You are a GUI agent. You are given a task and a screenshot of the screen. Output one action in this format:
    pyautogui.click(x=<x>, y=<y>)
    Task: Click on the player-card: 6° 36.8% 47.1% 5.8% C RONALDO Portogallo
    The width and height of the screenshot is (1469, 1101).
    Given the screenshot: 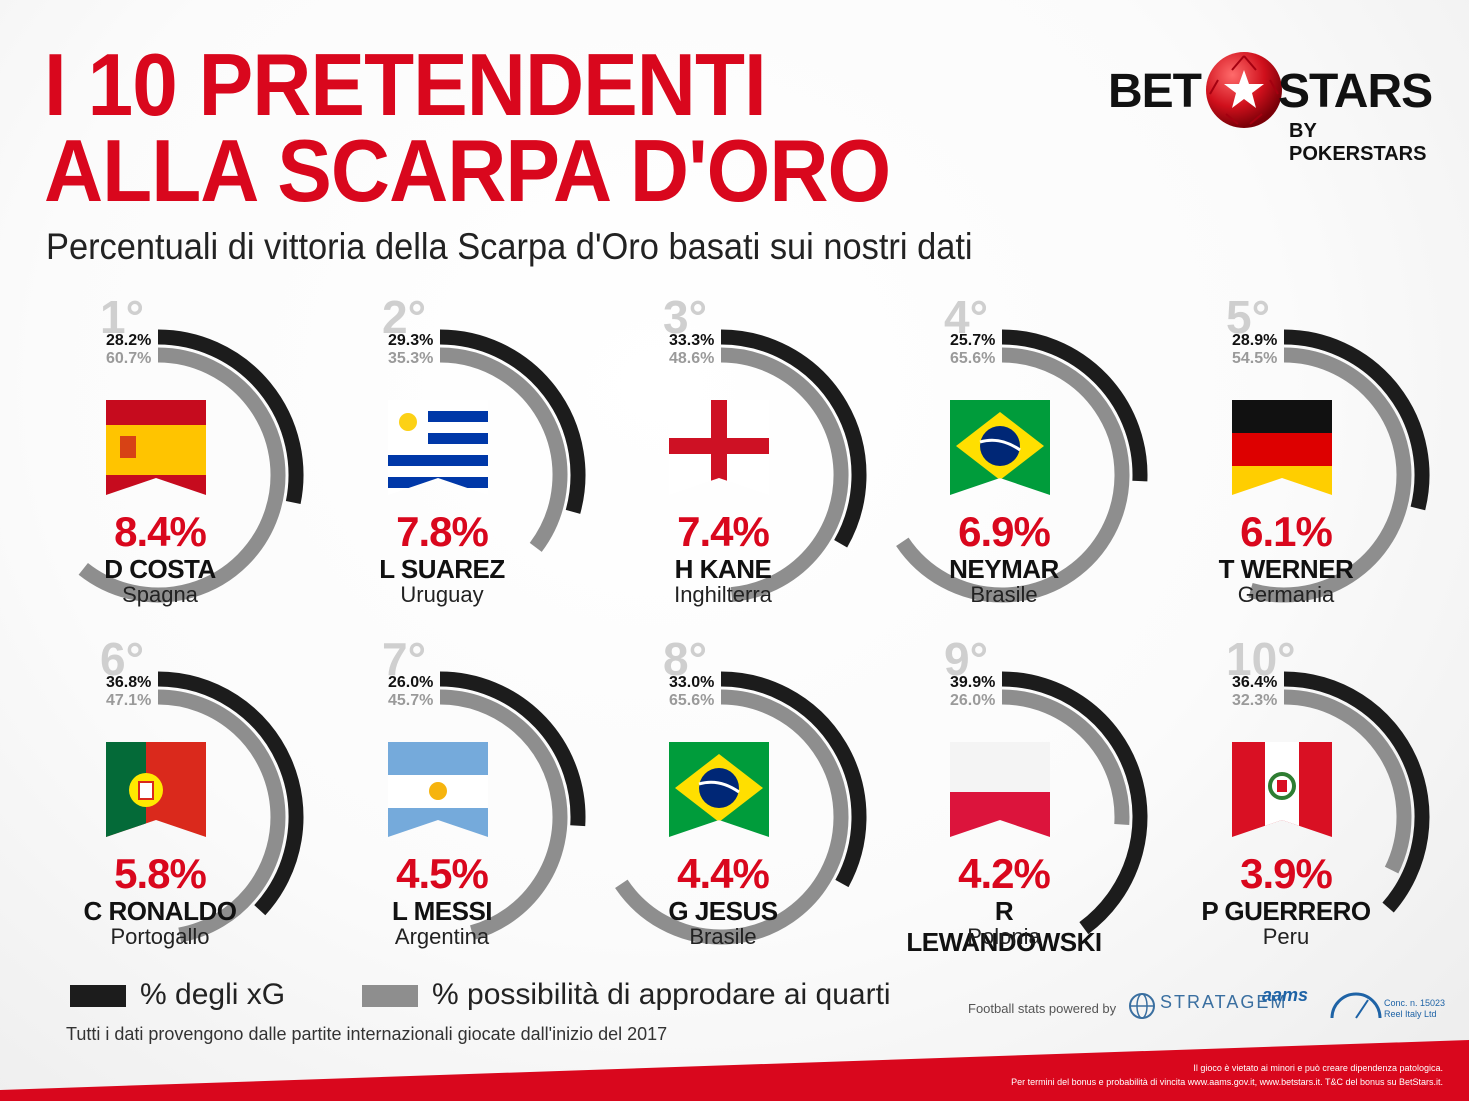 What is the action you would take?
    pyautogui.click(x=212, y=792)
    